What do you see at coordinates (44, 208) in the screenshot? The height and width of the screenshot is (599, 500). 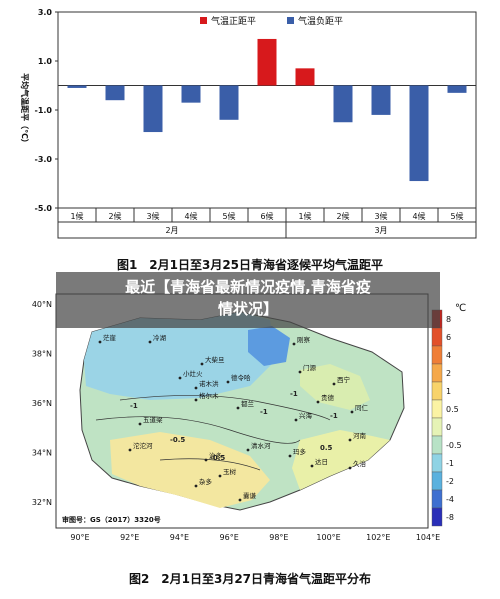 I see `y-tick-label: -5.0` at bounding box center [44, 208].